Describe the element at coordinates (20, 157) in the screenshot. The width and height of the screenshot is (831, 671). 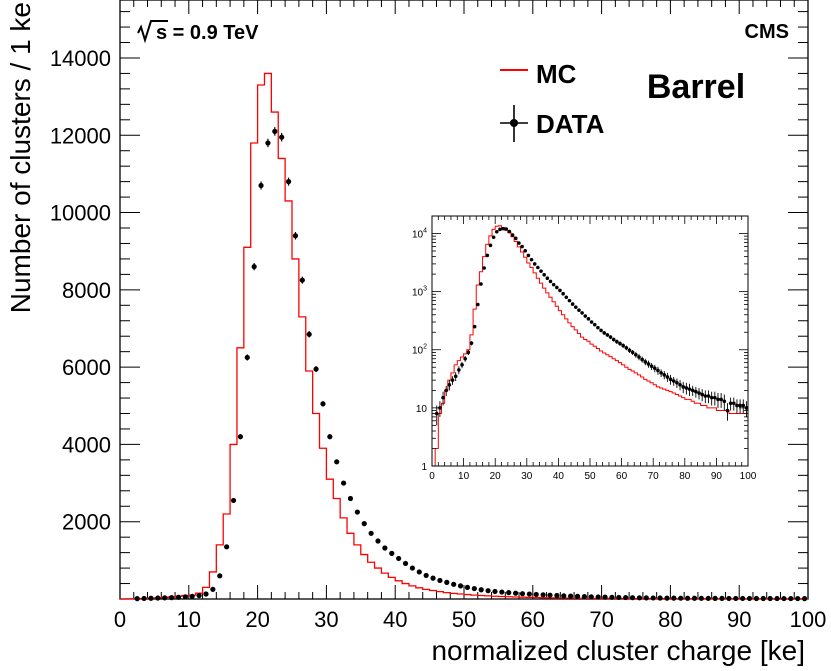
I see `y-axis-title: Number of clusters / 1 ke` at that location.